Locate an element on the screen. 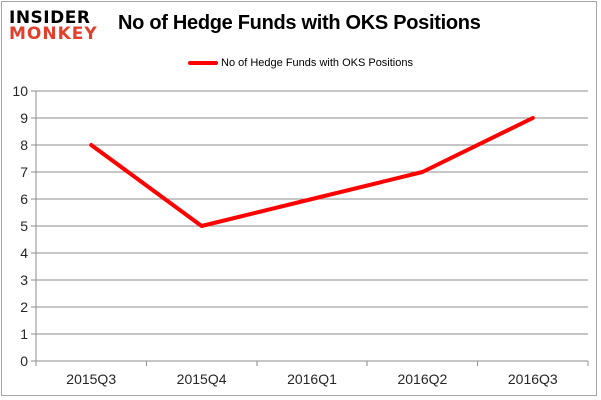 The image size is (601, 400). chart-legend: No of Hedge Funds with OKS Positions is located at coordinates (300, 63).